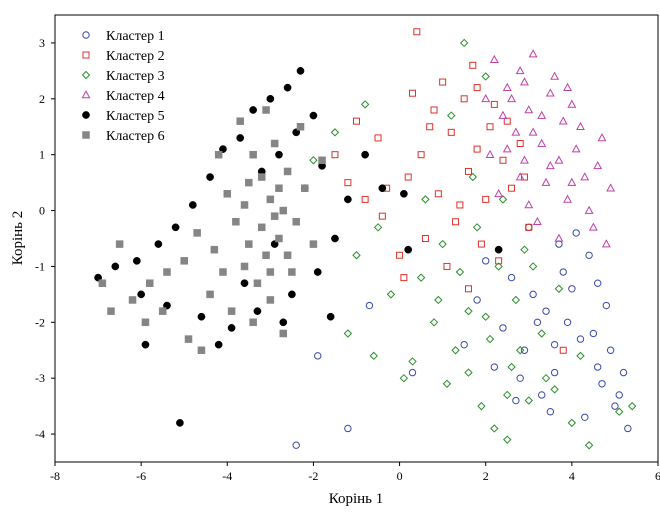 The height and width of the screenshot is (515, 660). Describe the element at coordinates (42, 43) in the screenshot. I see `y-tick-label: 3` at that location.